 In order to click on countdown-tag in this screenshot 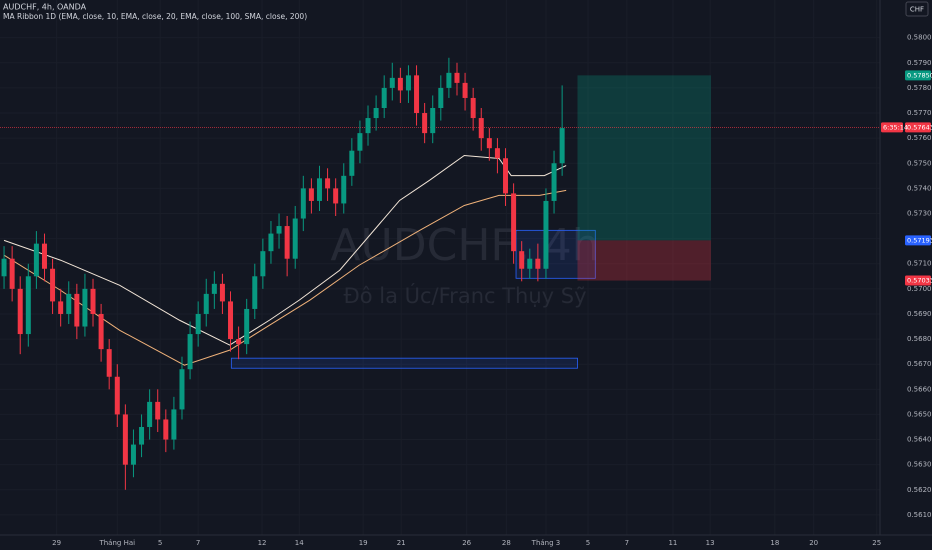, I will do `click(892, 127)`.